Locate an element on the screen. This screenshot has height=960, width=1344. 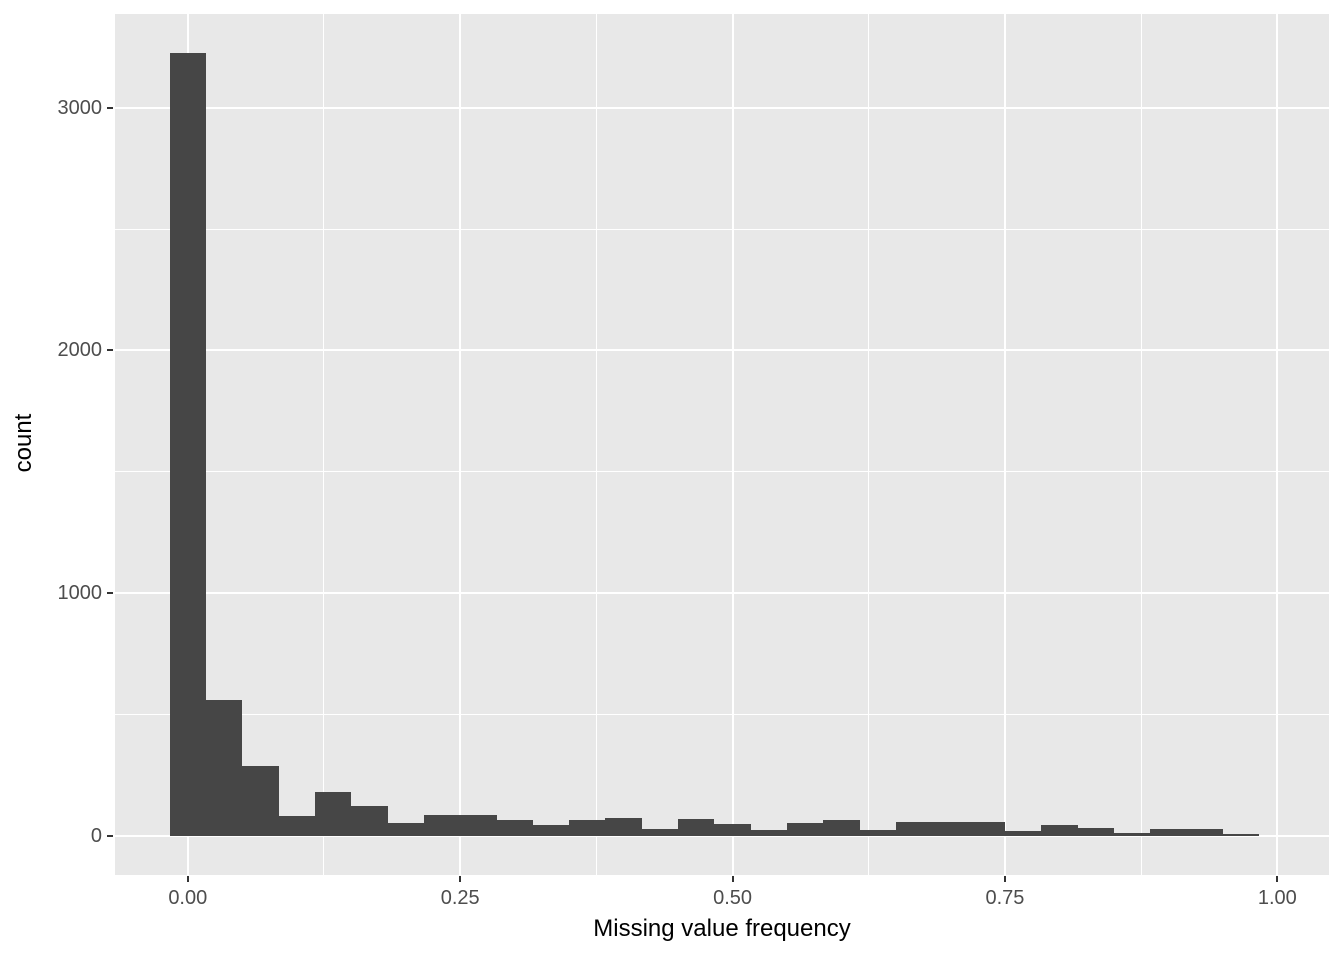
y-tick-label: 1000 is located at coordinates (80, 593).